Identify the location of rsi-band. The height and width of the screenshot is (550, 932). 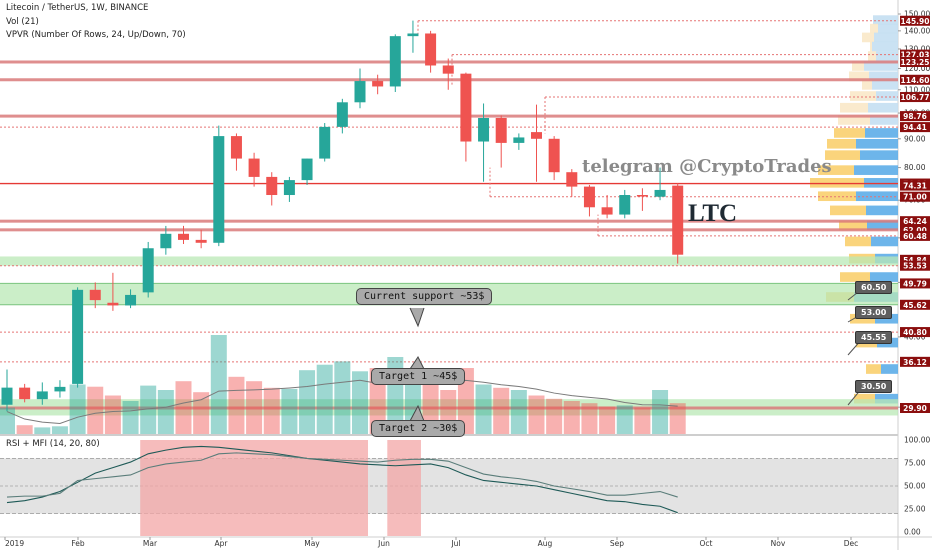
(449, 486).